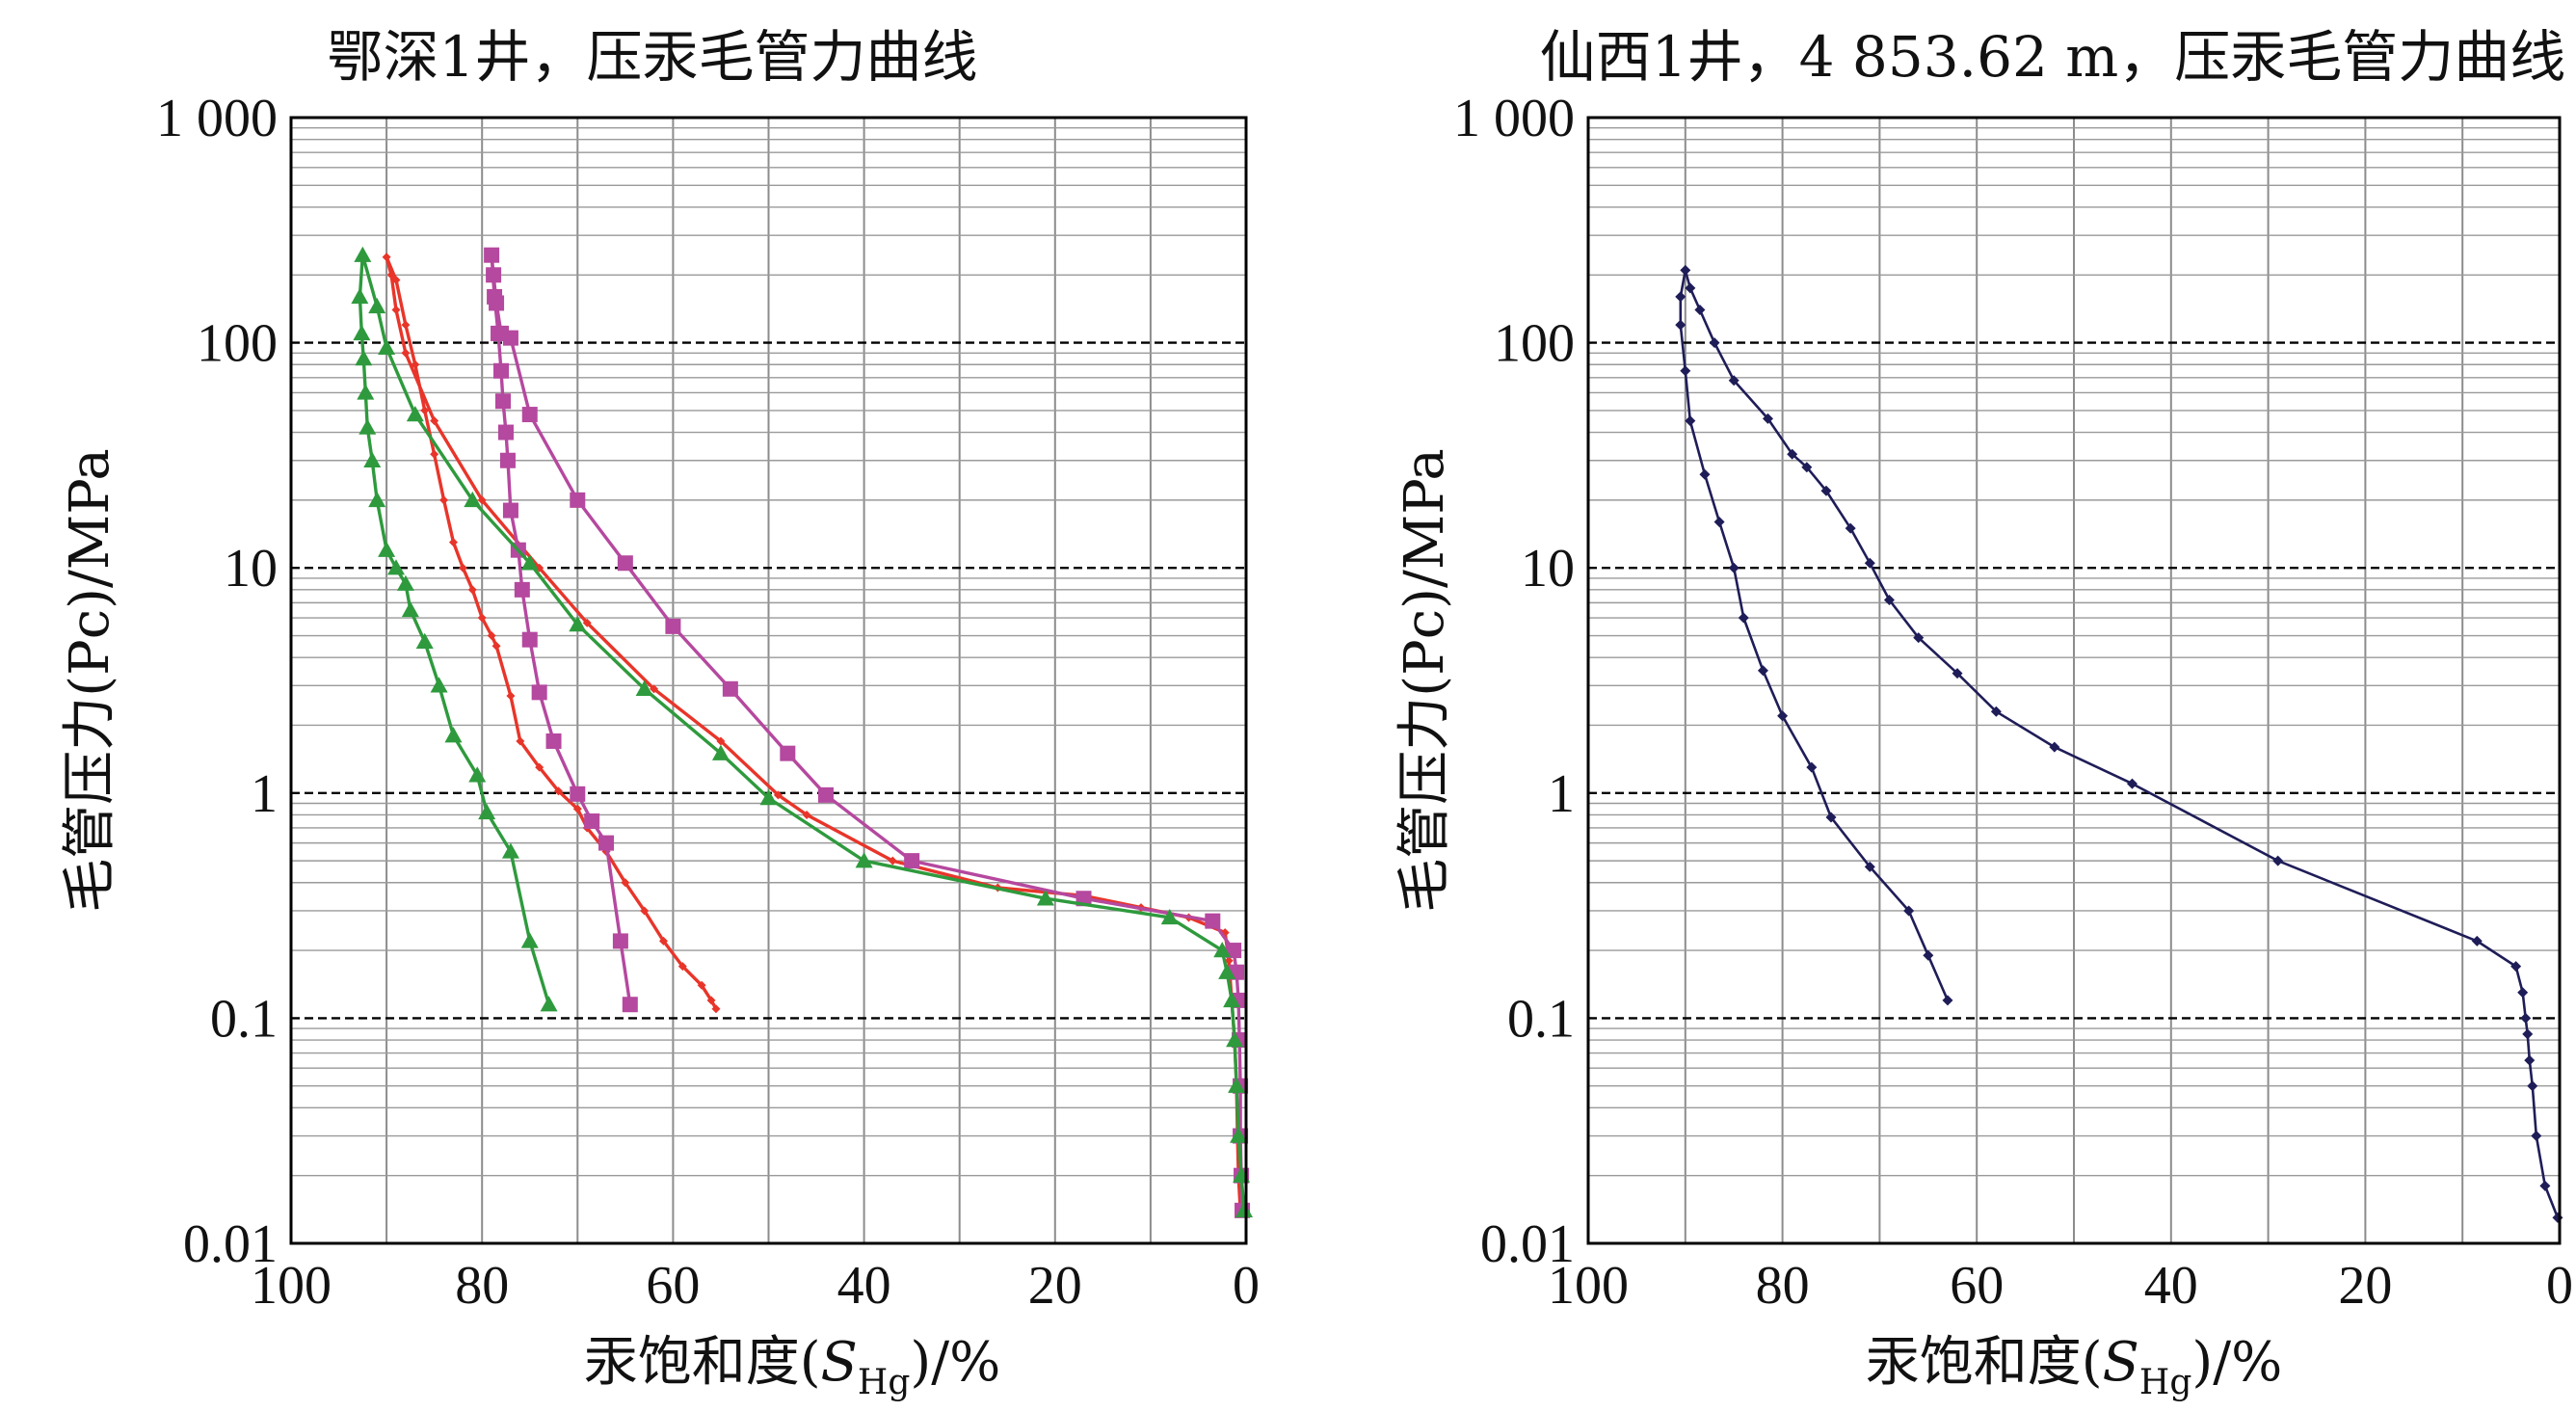 This screenshot has height=1412, width=2576. I want to click on x-tick-label: 100, so click(1588, 1286).